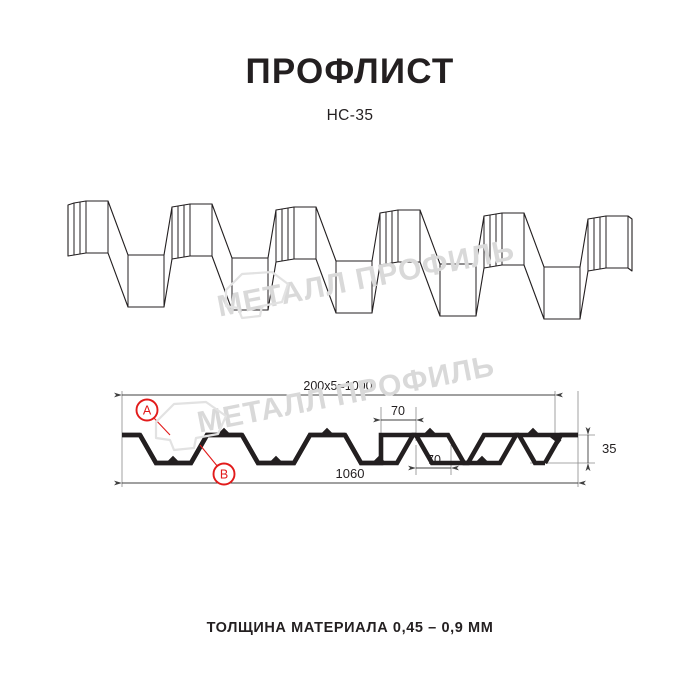  What do you see at coordinates (433, 462) in the screenshot?
I see `dimension-bottom-flat: 70` at bounding box center [433, 462].